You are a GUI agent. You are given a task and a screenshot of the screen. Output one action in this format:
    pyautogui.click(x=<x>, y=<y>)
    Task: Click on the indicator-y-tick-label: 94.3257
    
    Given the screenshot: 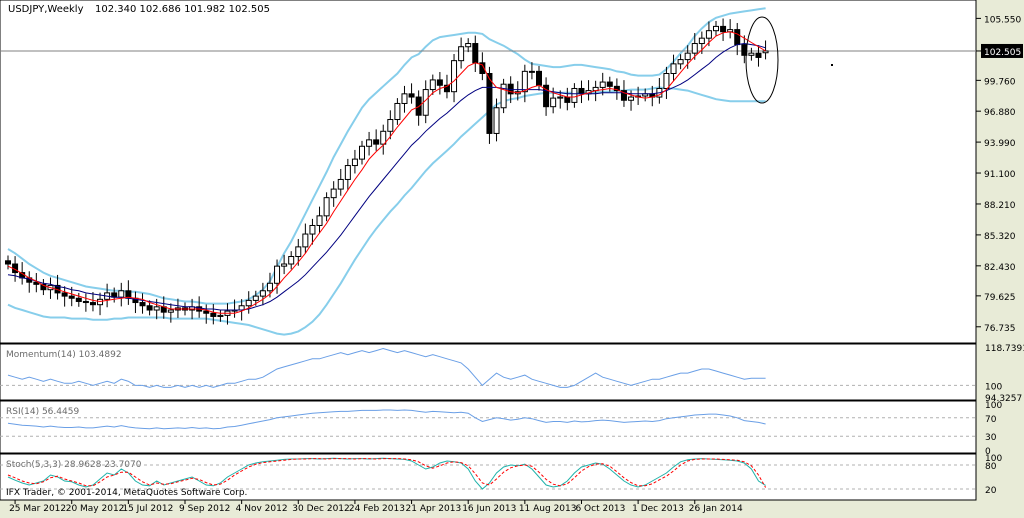 What is the action you would take?
    pyautogui.click(x=1003, y=399)
    